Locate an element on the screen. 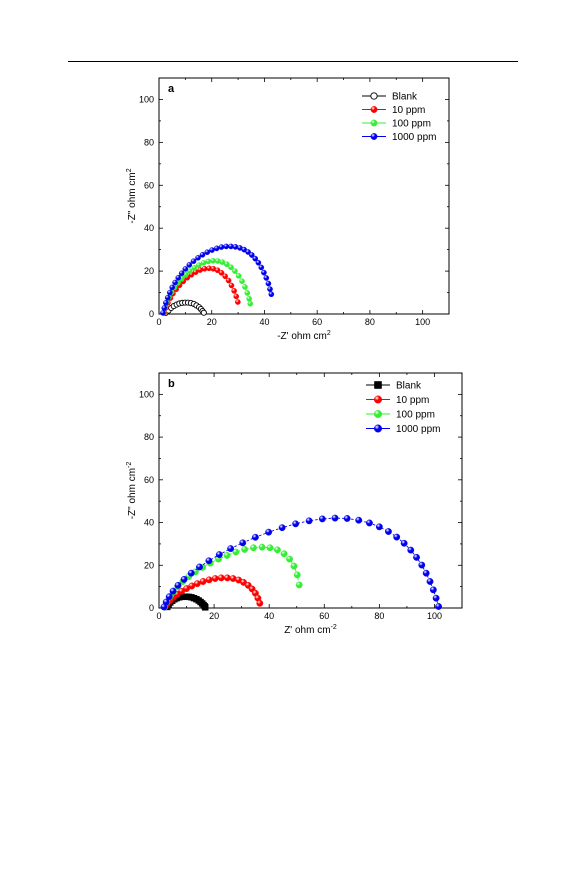 The image size is (585, 888). x-tick-label: 0 is located at coordinates (158, 616).